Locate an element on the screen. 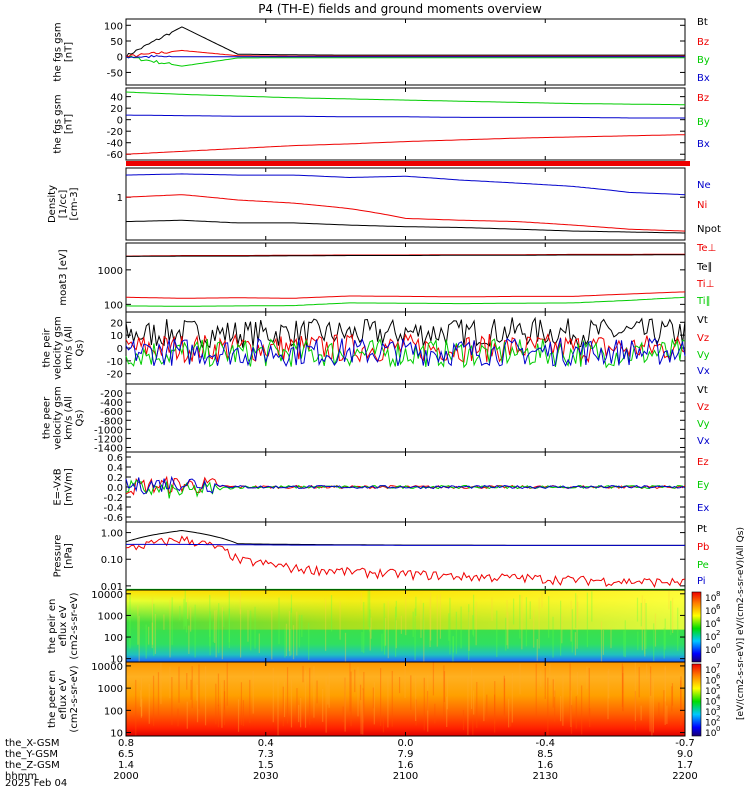  legend-Bz: Bz is located at coordinates (703, 98).